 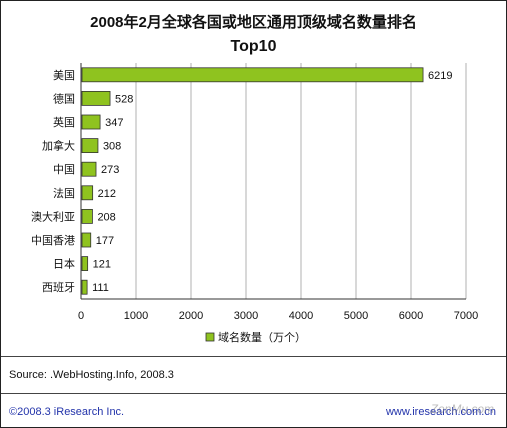 What do you see at coordinates (64, 193) in the screenshot?
I see `category-label: 法国` at bounding box center [64, 193].